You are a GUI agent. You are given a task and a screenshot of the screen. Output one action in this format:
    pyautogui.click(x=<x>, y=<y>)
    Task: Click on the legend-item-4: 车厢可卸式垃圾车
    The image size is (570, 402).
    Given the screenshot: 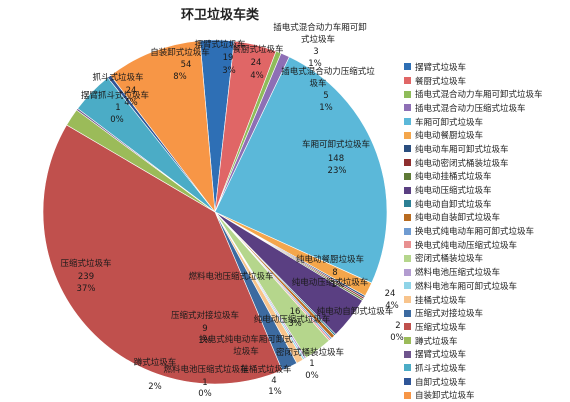 What is the action you would take?
    pyautogui.click(x=485, y=122)
    